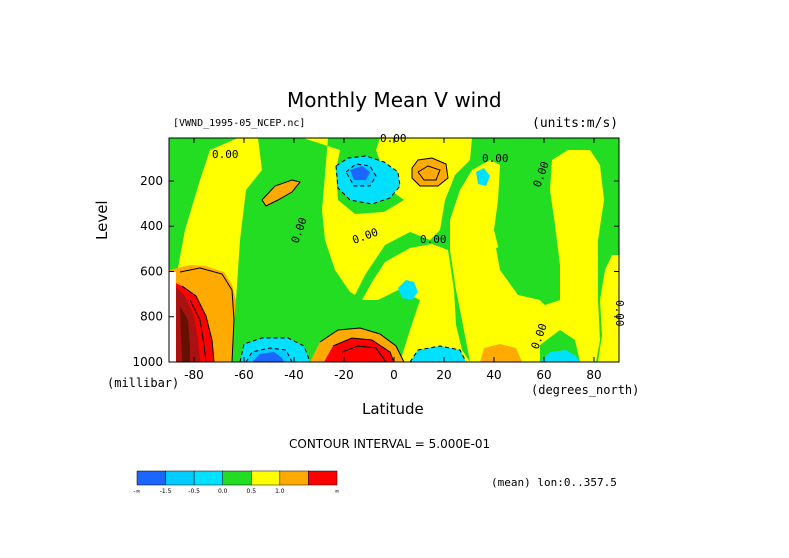 This screenshot has height=558, width=789. Describe the element at coordinates (136, 491) in the screenshot. I see `colorbar-tick-label: -∞` at that location.